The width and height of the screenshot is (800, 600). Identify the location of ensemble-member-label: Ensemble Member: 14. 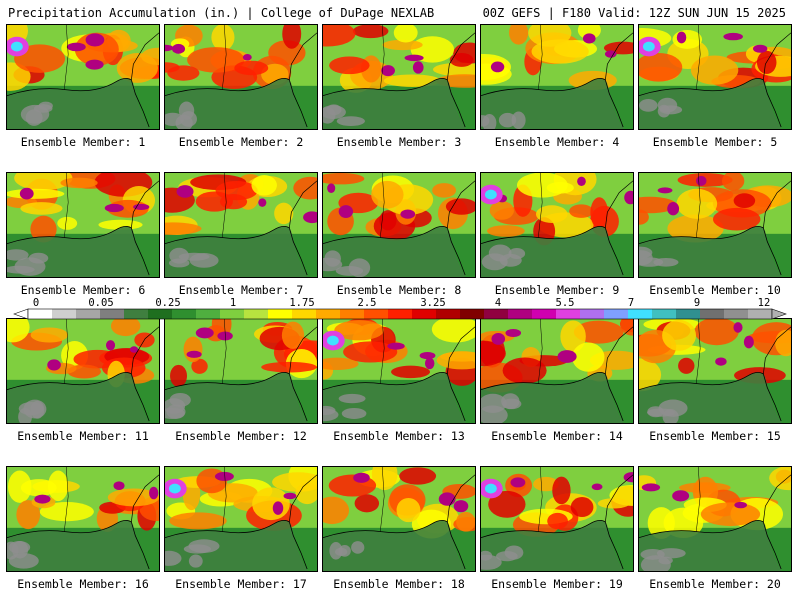
(557, 436).